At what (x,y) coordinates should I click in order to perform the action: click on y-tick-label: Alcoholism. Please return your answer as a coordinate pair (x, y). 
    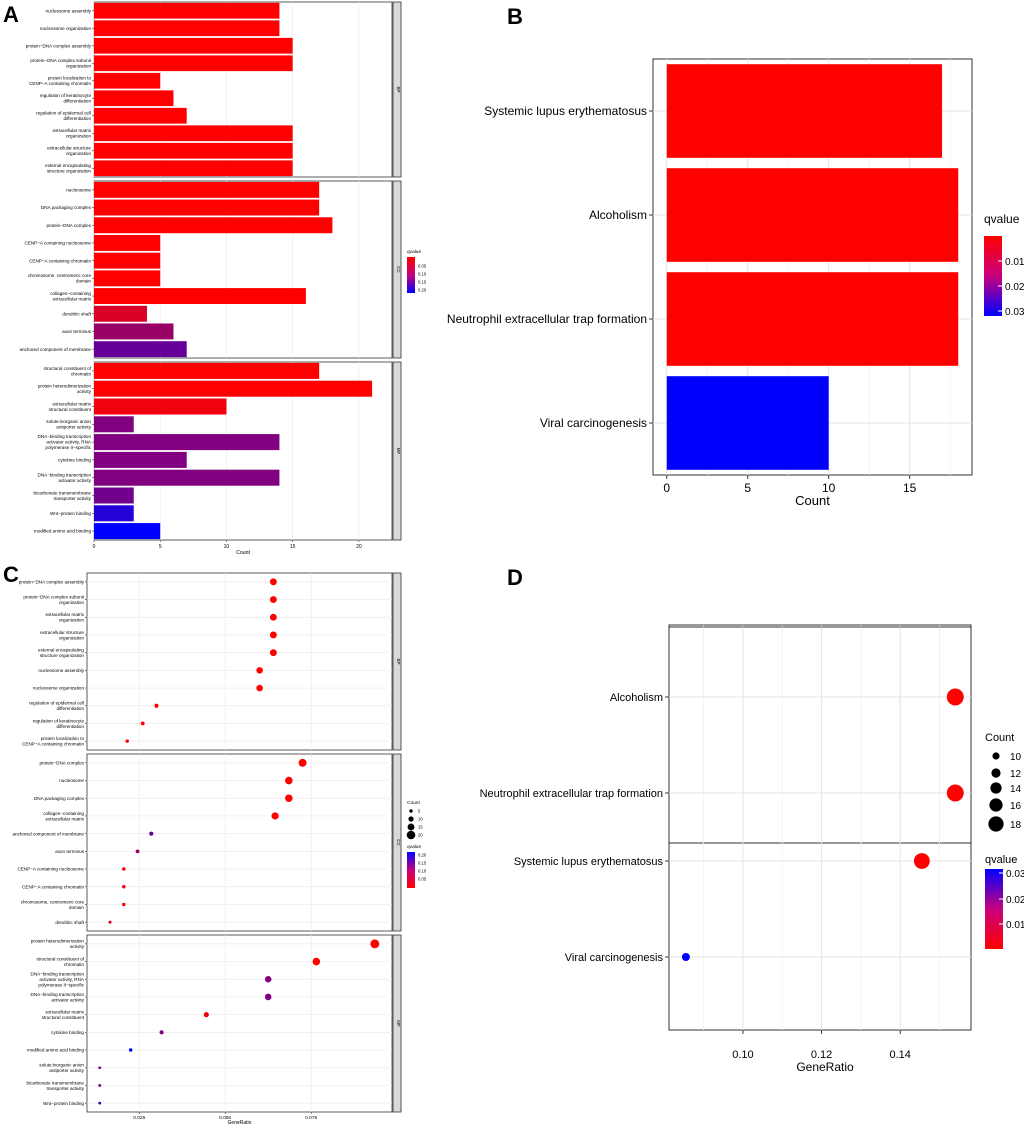
    Looking at the image, I should click on (618, 215).